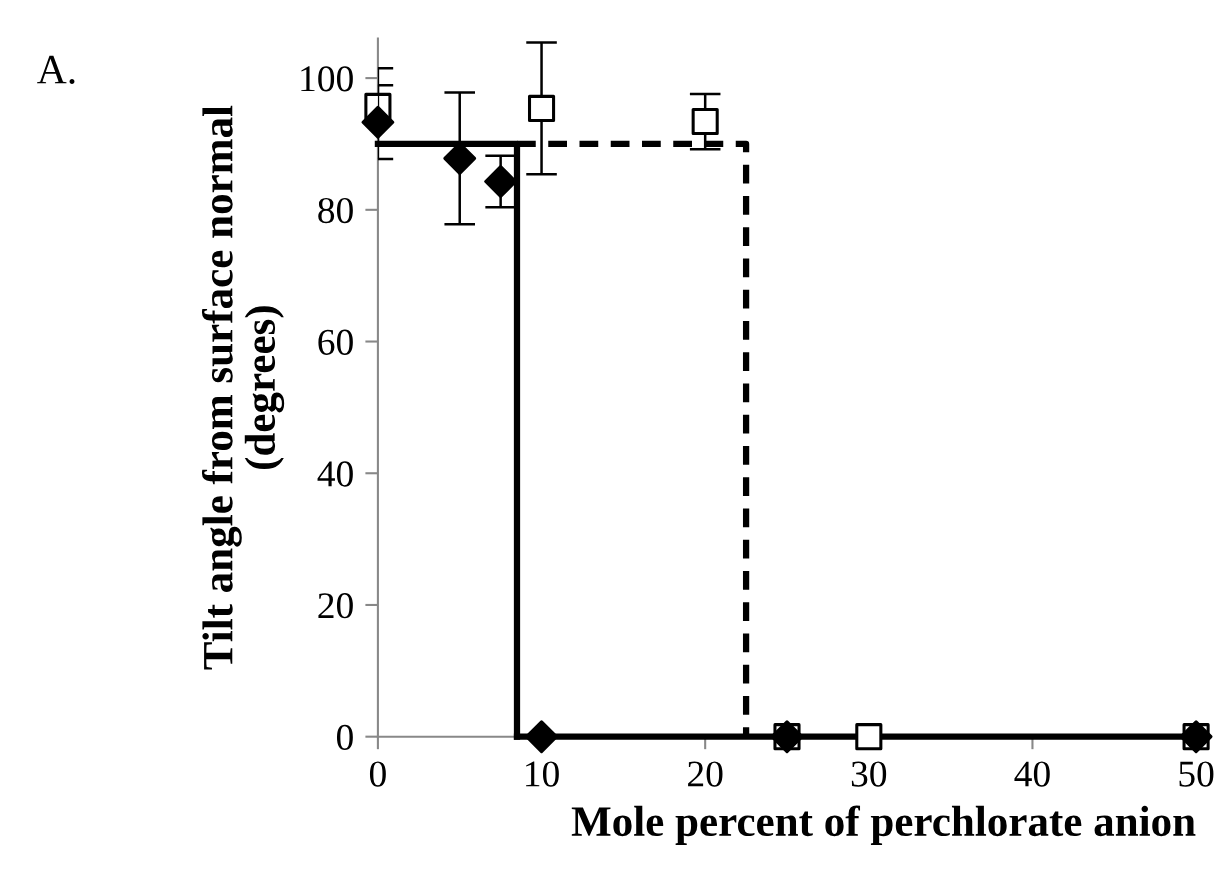  What do you see at coordinates (1196, 774) in the screenshot?
I see `x-tick-label: 50` at bounding box center [1196, 774].